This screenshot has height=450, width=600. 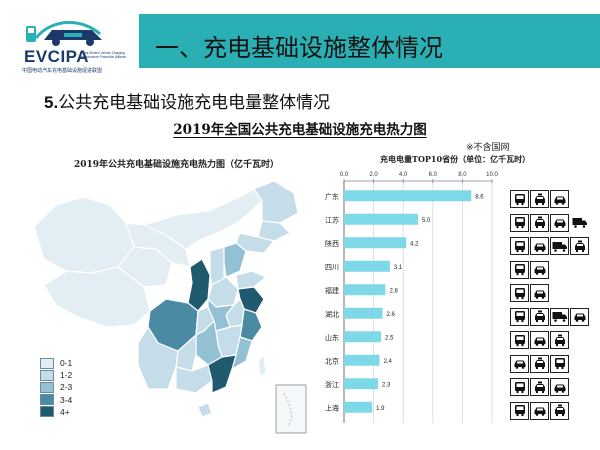 What do you see at coordinates (274, 231) in the screenshot?
I see `region-jilin` at bounding box center [274, 231].